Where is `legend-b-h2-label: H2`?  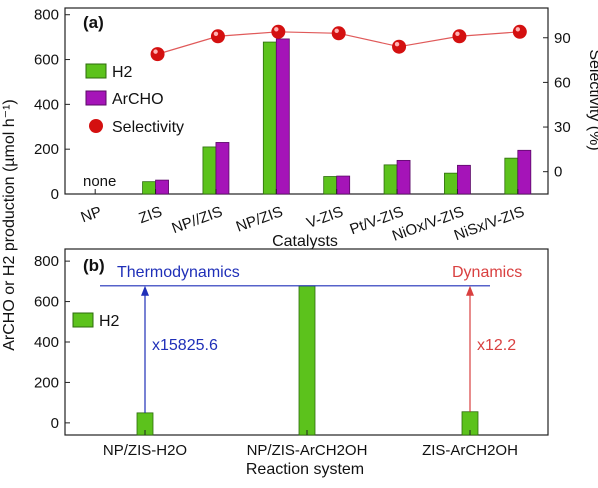
legend-b-h2-label: H2 is located at coordinates (109, 321).